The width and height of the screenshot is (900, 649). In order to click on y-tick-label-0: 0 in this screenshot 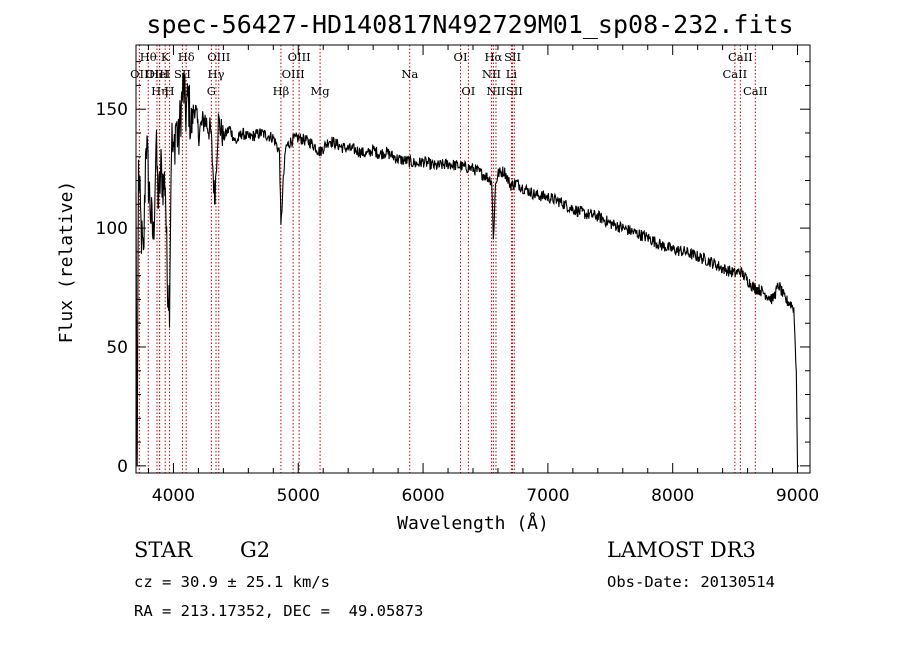, I will do `click(122, 467)`.